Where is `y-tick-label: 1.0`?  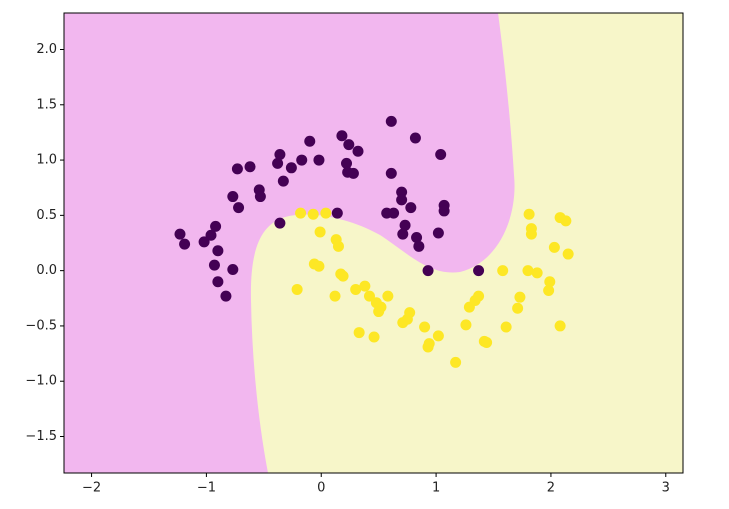 y-tick-label: 1.0 is located at coordinates (46, 160).